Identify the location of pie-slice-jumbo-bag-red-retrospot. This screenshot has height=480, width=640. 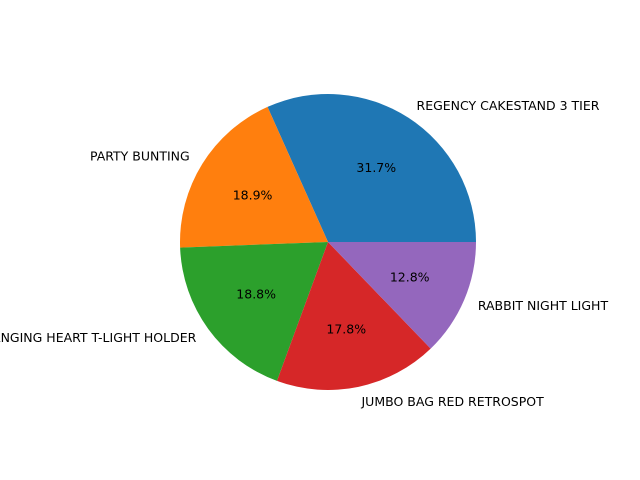
(353, 316).